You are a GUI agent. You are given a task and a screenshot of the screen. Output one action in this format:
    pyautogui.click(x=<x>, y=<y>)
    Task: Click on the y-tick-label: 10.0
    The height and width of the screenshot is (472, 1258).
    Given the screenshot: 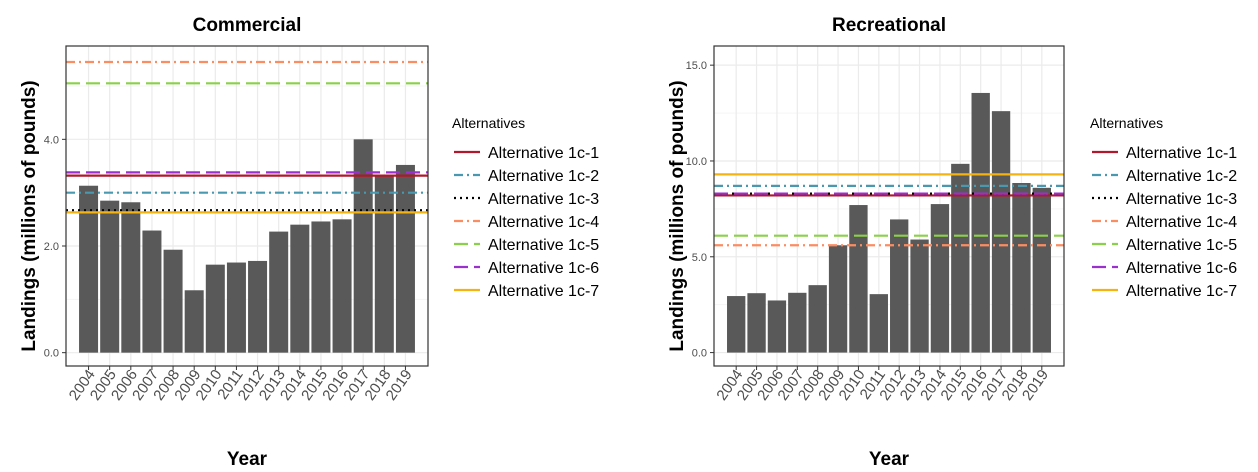 What is the action you would take?
    pyautogui.click(x=696, y=162)
    